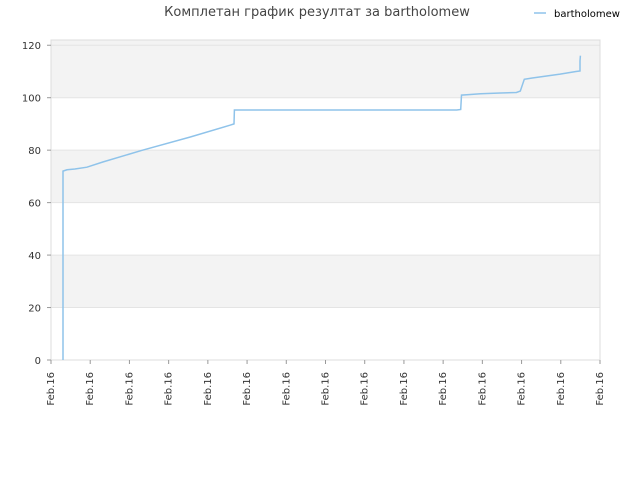 The width and height of the screenshot is (640, 480). Describe the element at coordinates (600, 389) in the screenshot. I see `x-tick-label-14: Feb.16` at that location.